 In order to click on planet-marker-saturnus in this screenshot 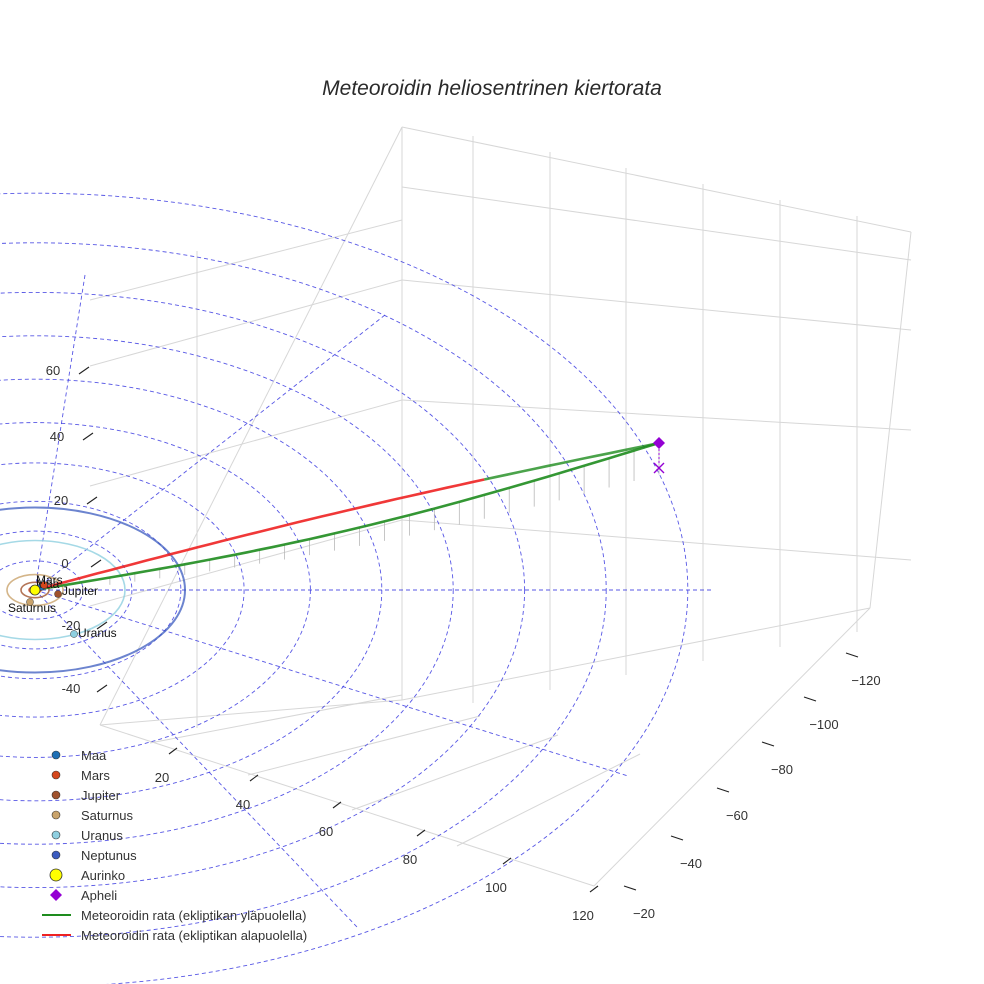, I will do `click(30, 602)`.